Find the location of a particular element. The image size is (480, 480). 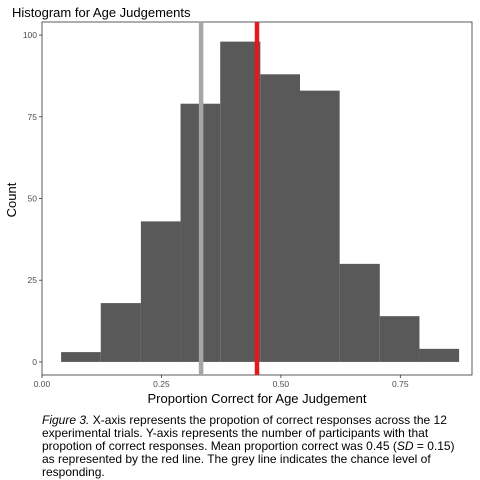

x-axis-ticks: 0.00 0.25 0.50 0.75 is located at coordinates (221, 382).